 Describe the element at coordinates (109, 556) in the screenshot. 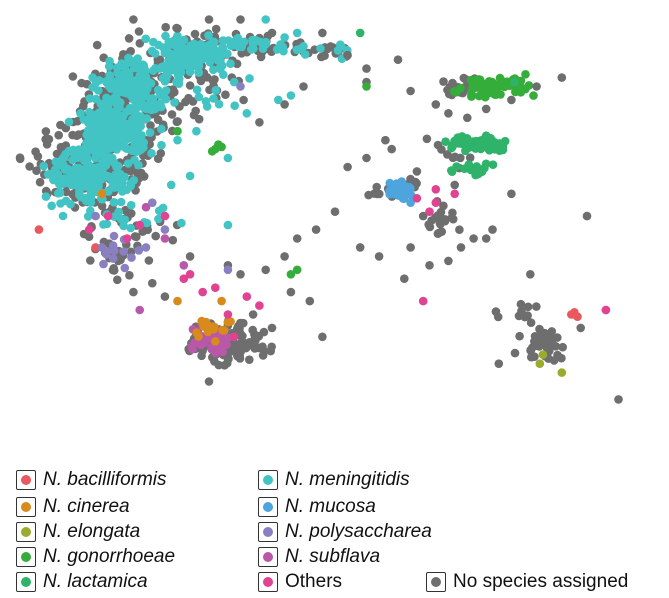

I see `legend-label: N. gonorrhoeae` at that location.